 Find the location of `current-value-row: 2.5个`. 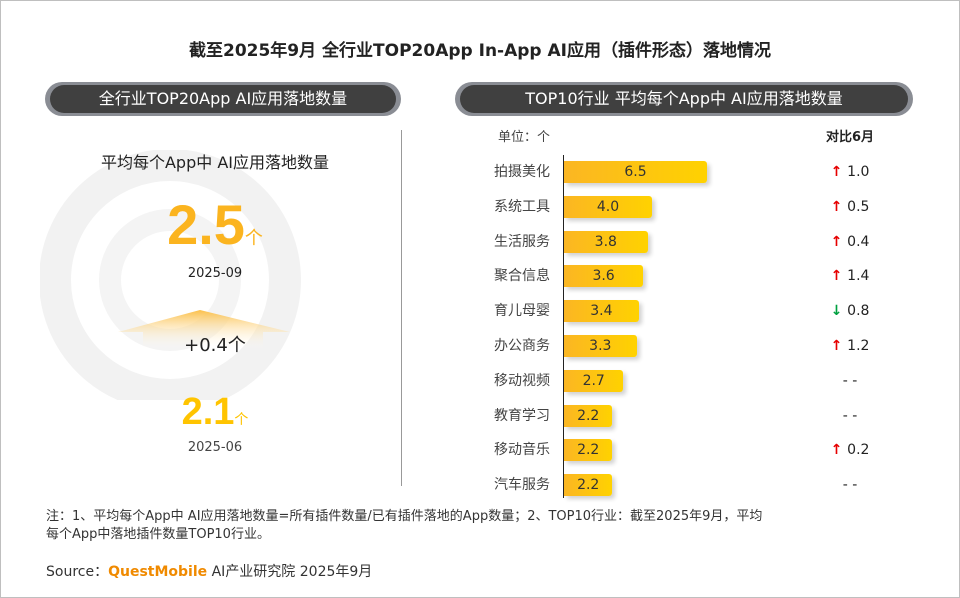

current-value-row: 2.5个 is located at coordinates (215, 232).